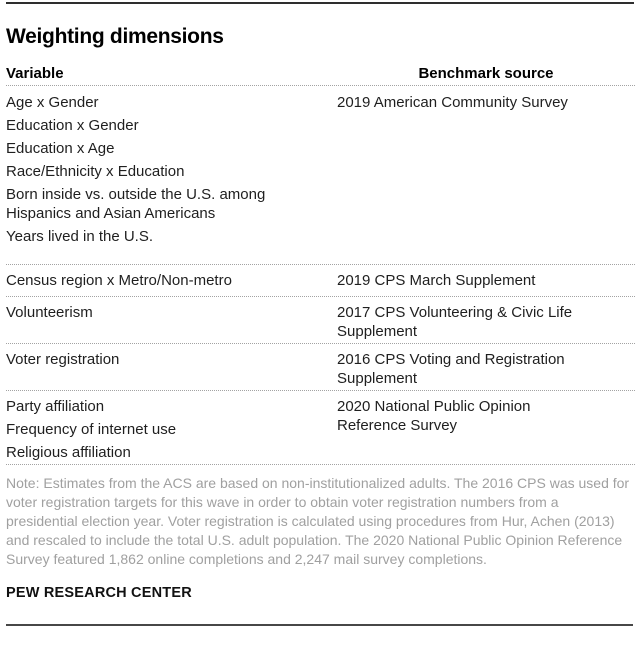 The height and width of the screenshot is (654, 640). Describe the element at coordinates (80, 236) in the screenshot. I see `variable-label: Years lived in the U.S.` at that location.